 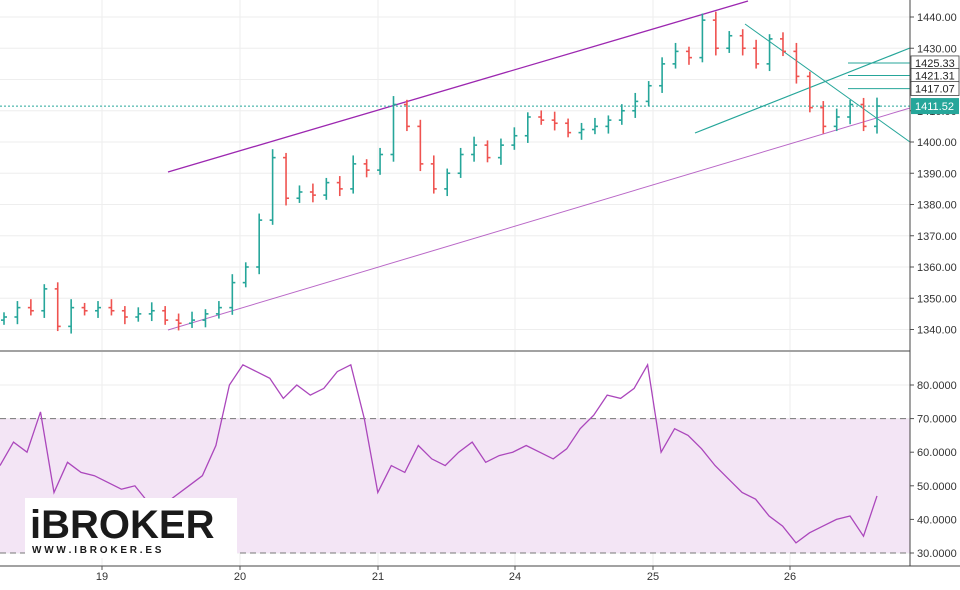 I want to click on price-ytick-label-3: 1370.00, so click(x=937, y=237).